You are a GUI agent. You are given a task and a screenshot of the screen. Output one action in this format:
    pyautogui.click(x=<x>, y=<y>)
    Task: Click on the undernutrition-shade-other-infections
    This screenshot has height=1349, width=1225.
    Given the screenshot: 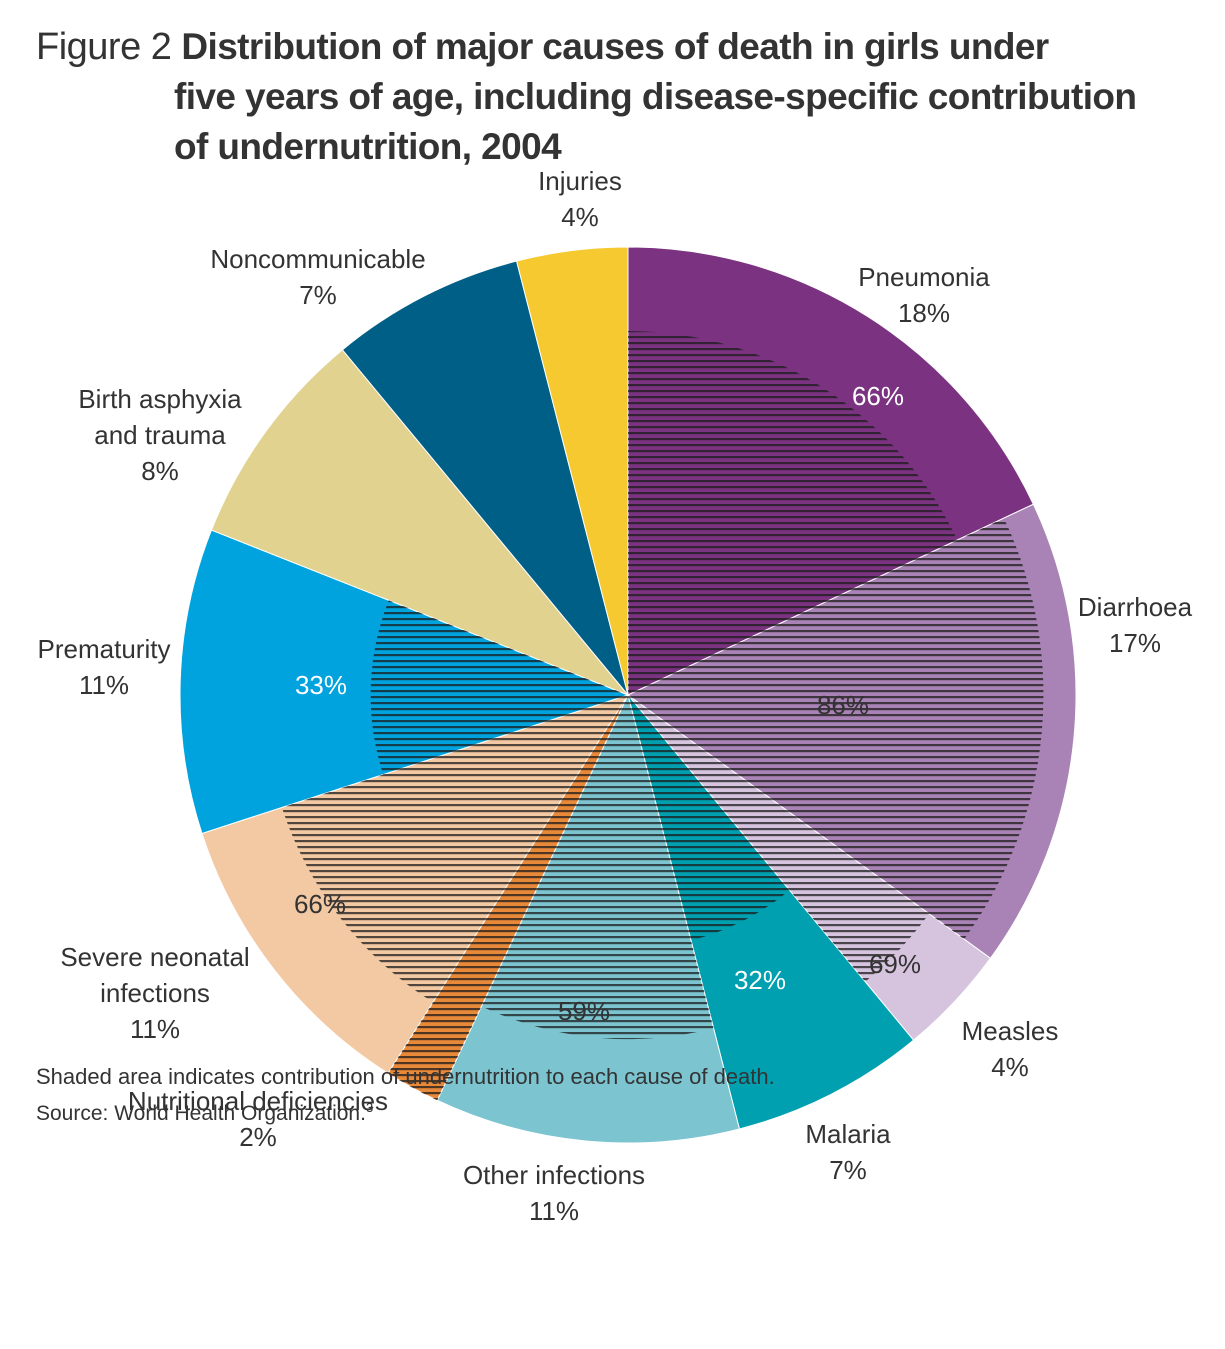 What is the action you would take?
    pyautogui.click(x=597, y=867)
    